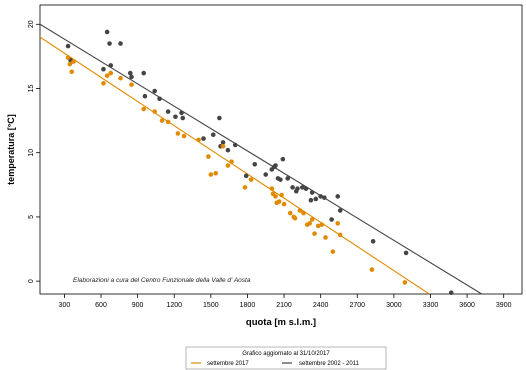 This screenshot has height=370, width=526. What do you see at coordinates (284, 305) in the screenshot?
I see `x-tick-label: 2100` at bounding box center [284, 305].